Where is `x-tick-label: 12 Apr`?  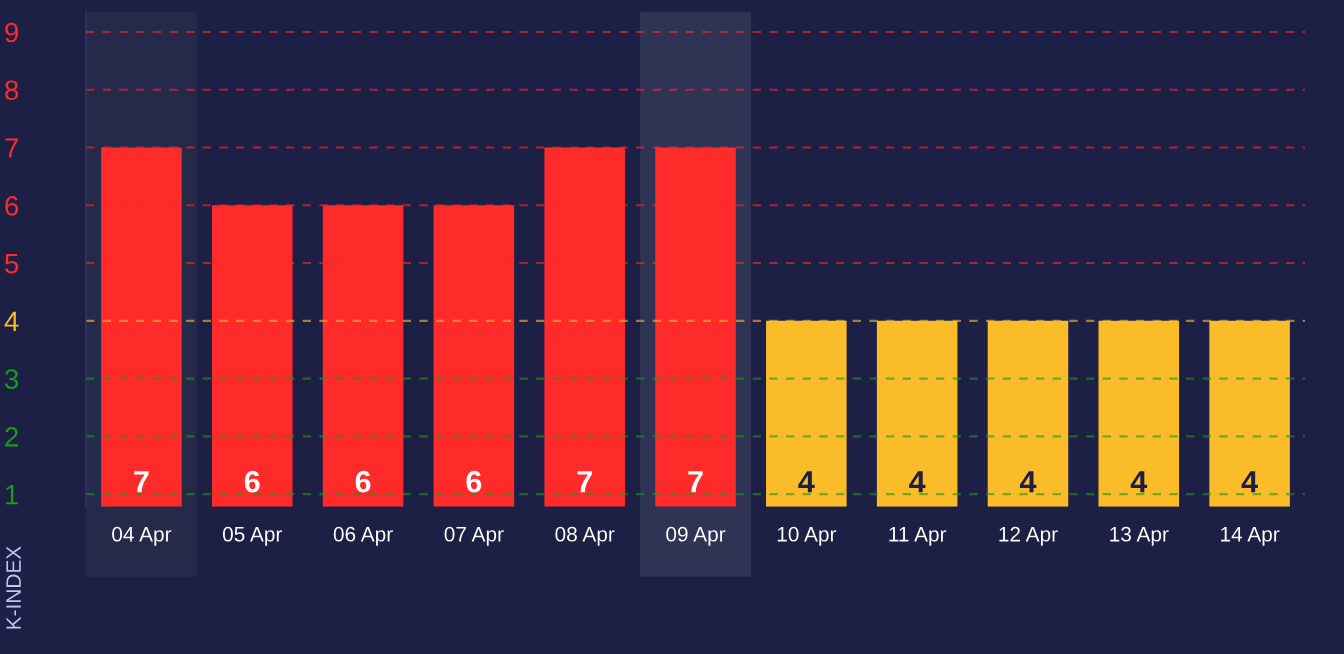 x-tick-label: 12 Apr is located at coordinates (1028, 536).